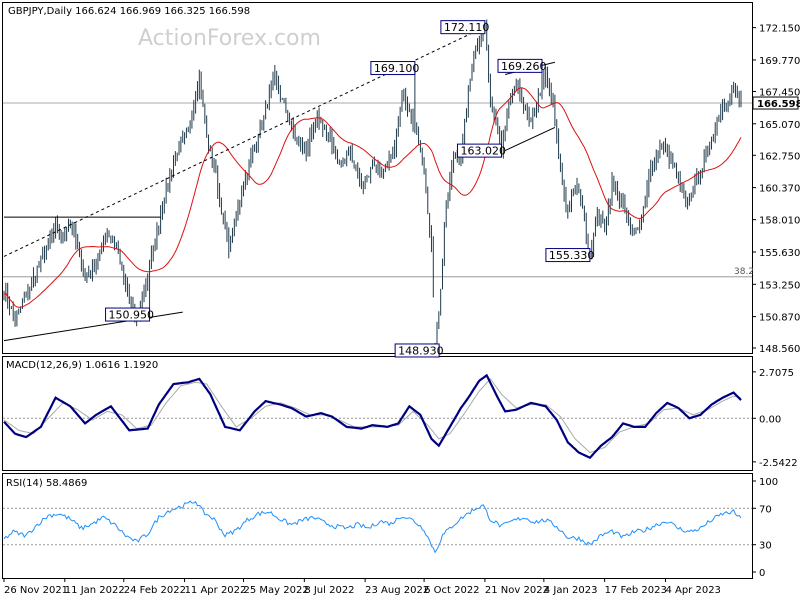 This screenshot has height=600, width=800. Describe the element at coordinates (36, 590) in the screenshot. I see `time-tick-label: 26 Nov 2021` at that location.